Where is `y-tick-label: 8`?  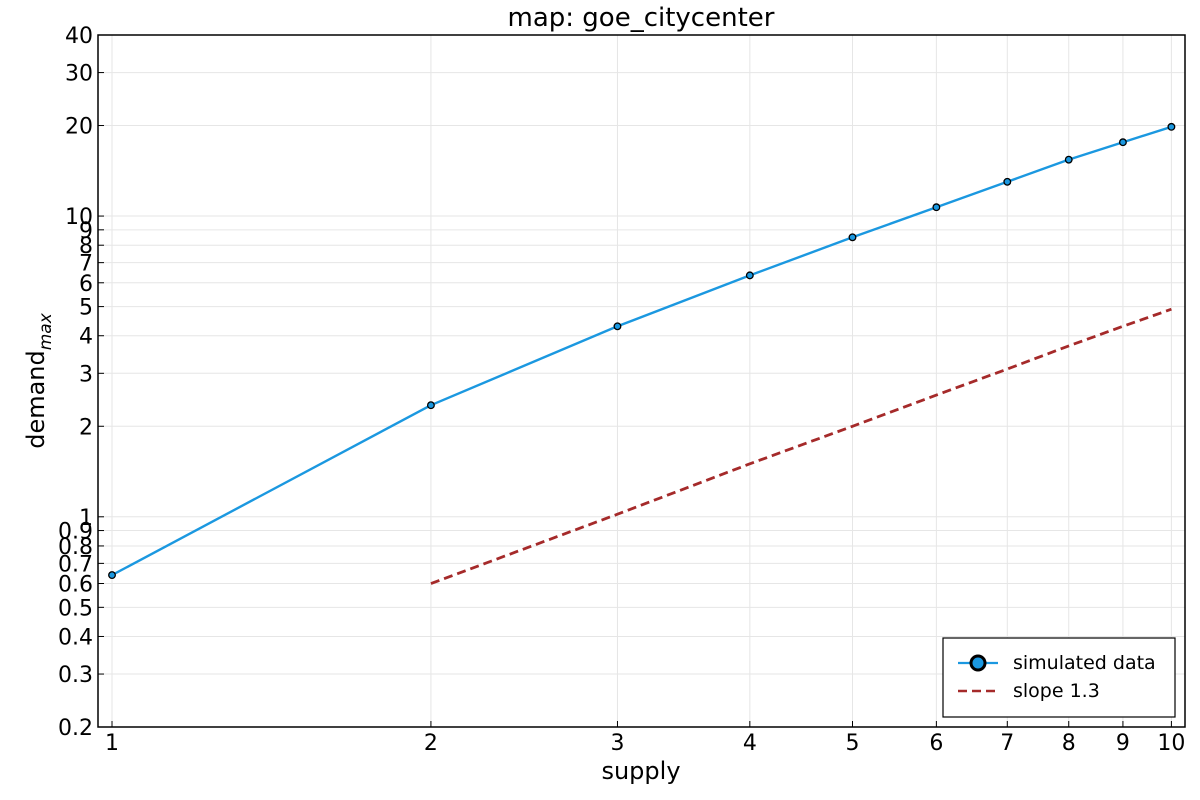
y-tick-label: 8 is located at coordinates (86, 246).